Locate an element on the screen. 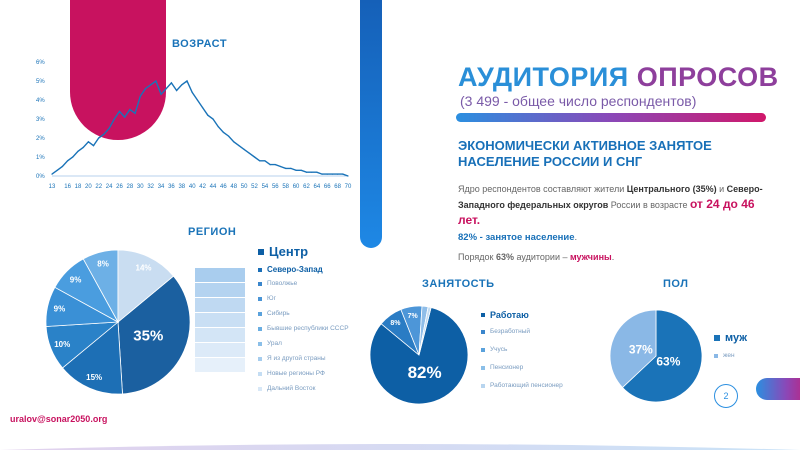 Image resolution: width=800 pixels, height=450 pixels. age-chart-title: ВОЗРАСТ is located at coordinates (200, 44).